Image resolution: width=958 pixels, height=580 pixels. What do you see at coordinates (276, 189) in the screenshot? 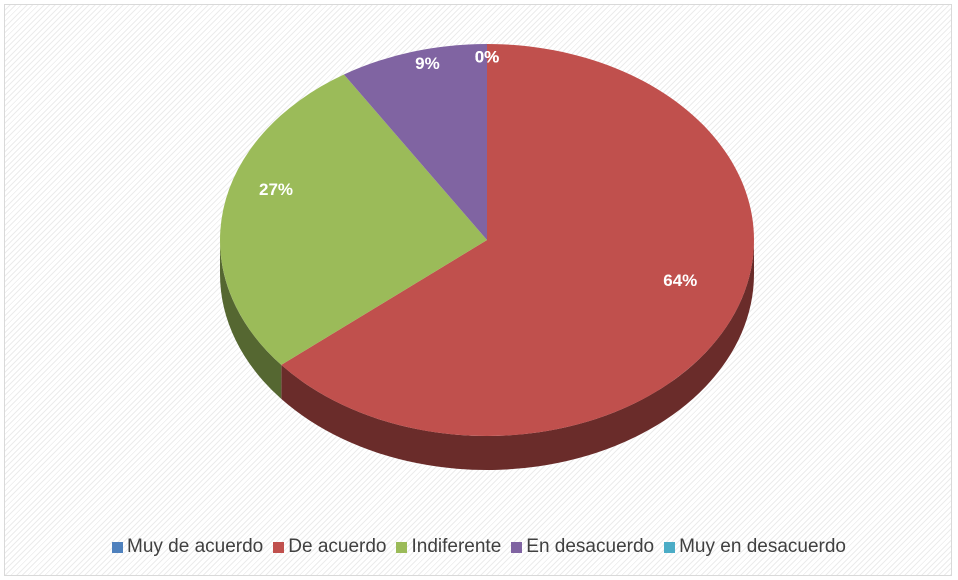
I see `data-label: 27%` at bounding box center [276, 189].